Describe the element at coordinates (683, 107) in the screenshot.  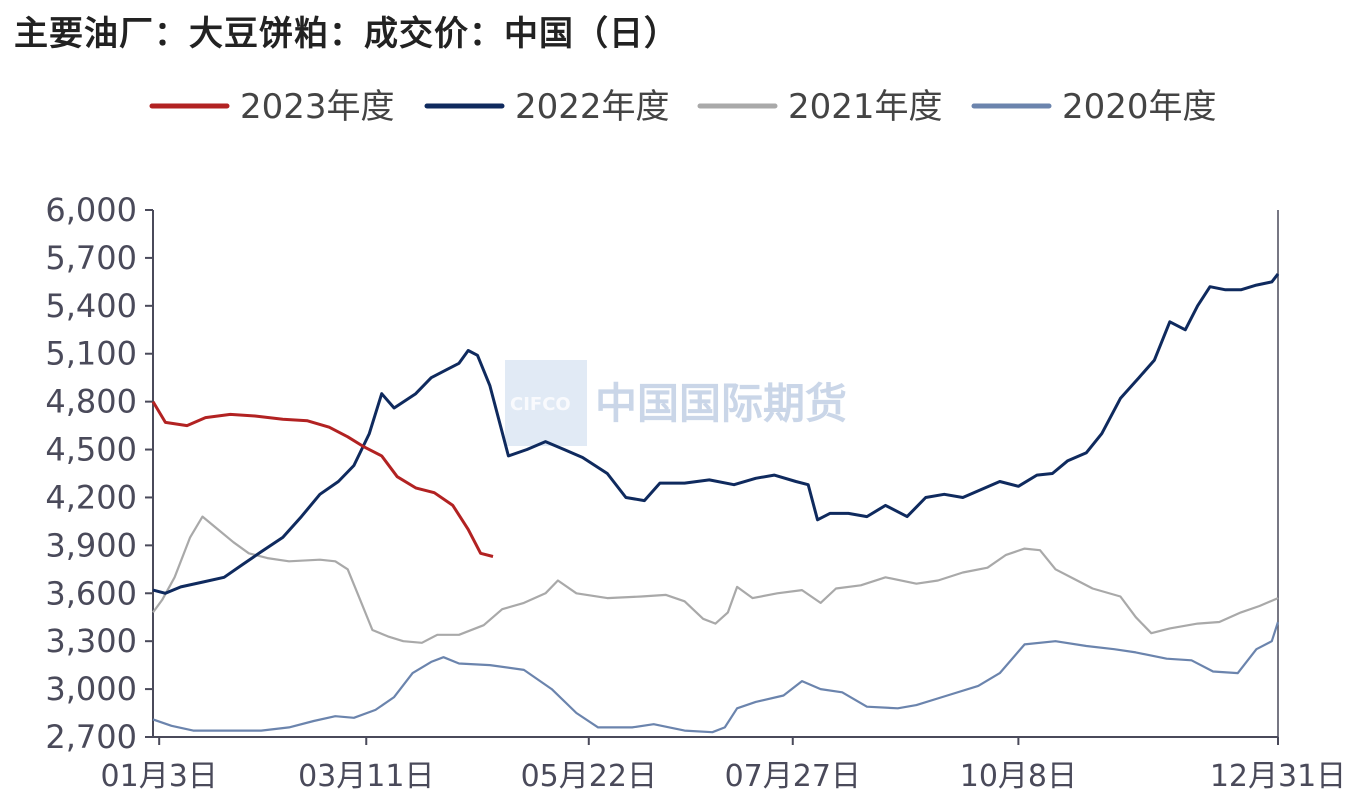
I see `legend: 2023年度 2022年度 2021年度 2020年度` at that location.